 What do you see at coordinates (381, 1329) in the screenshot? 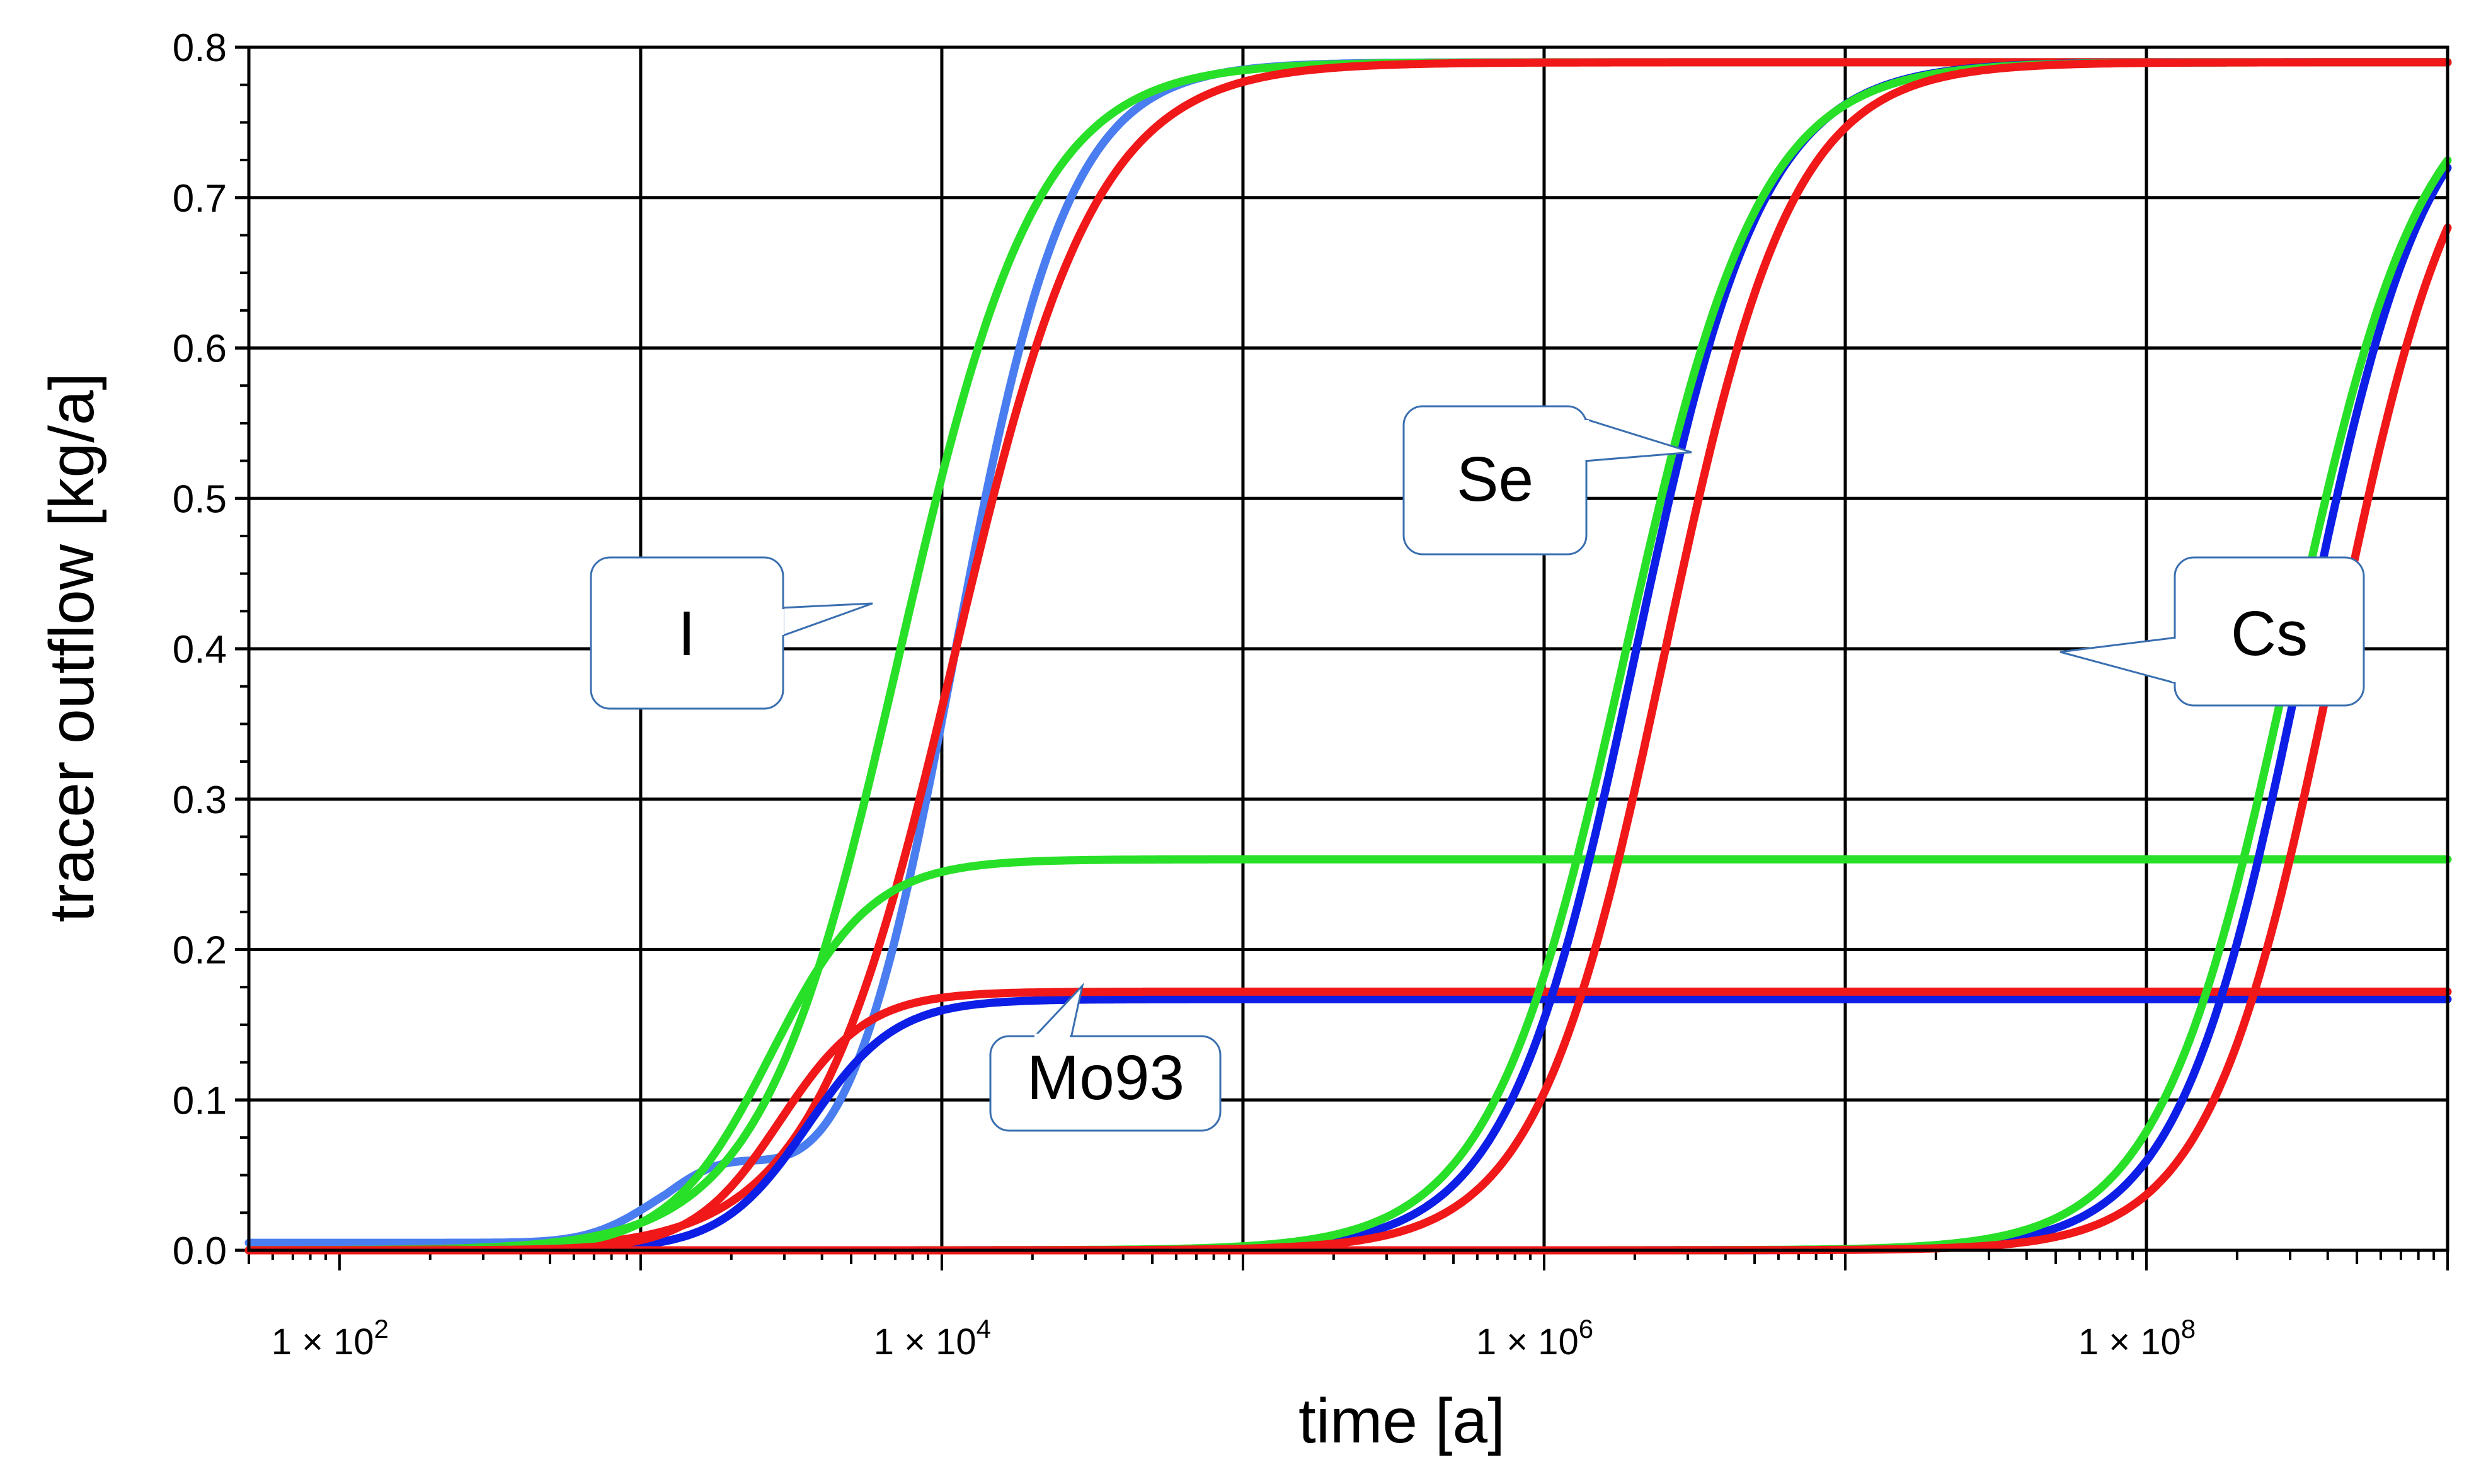
I see `x-tick-exponent: 2` at bounding box center [381, 1329].